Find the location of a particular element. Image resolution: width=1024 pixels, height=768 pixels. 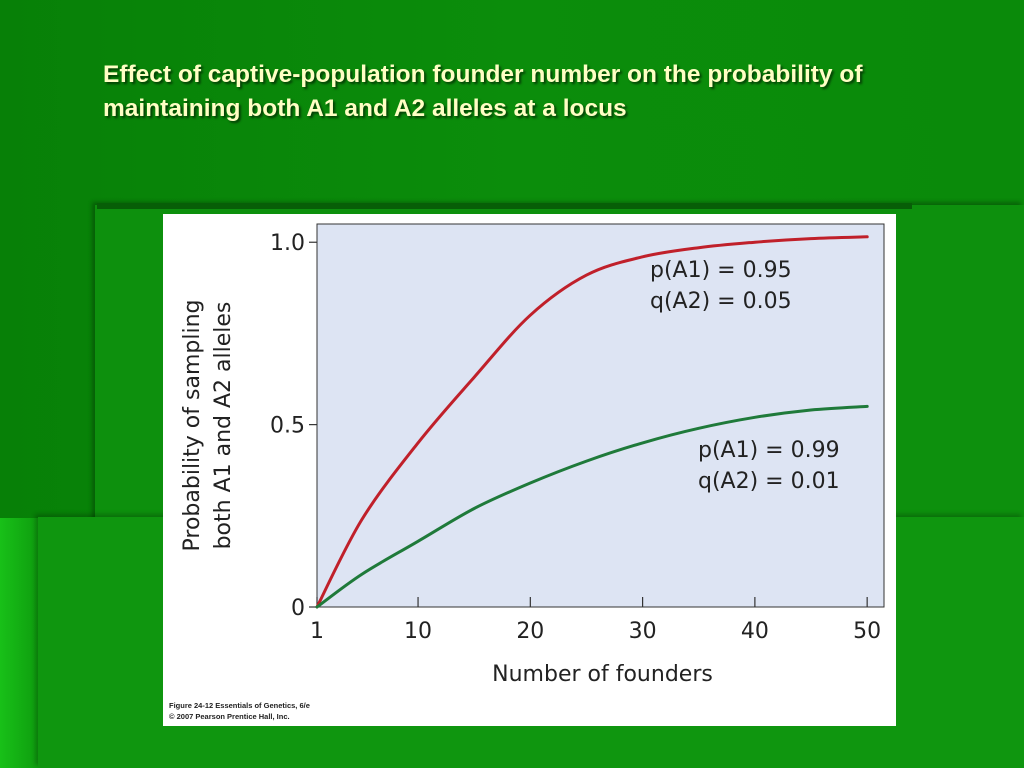

y-axis-title-line1: Probability of sampling is located at coordinates (192, 426).